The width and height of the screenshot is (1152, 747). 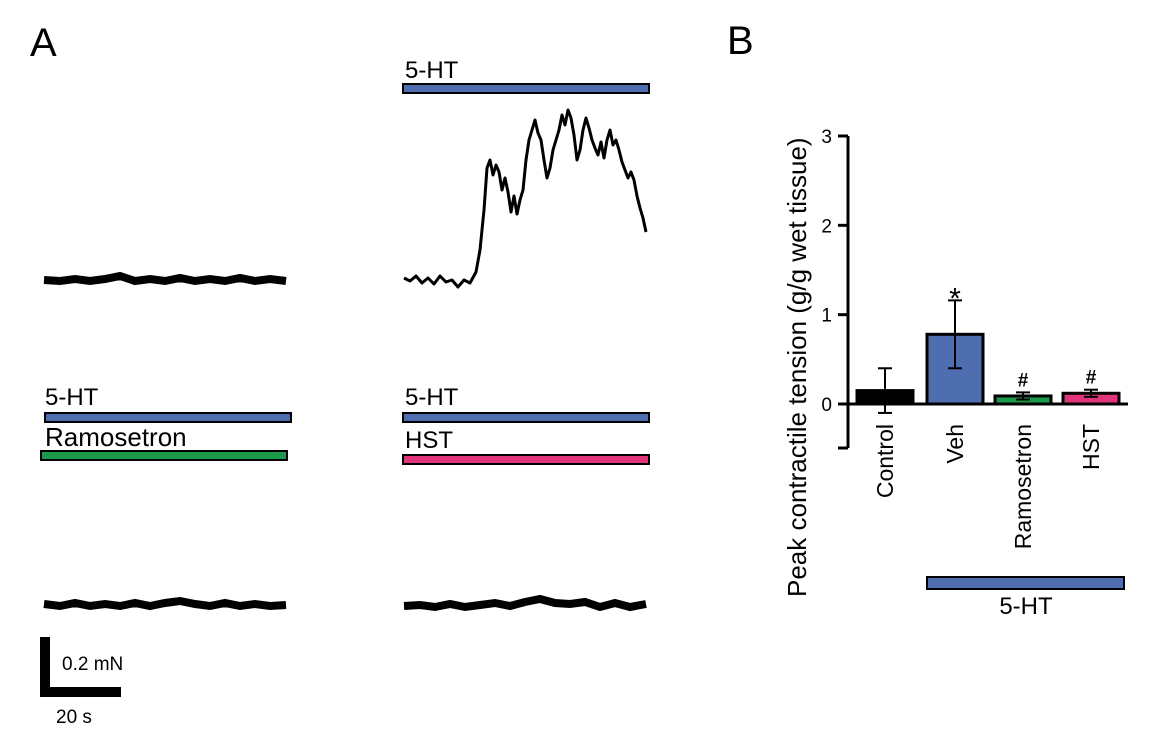 I want to click on trace-ramosetron, so click(x=165, y=603).